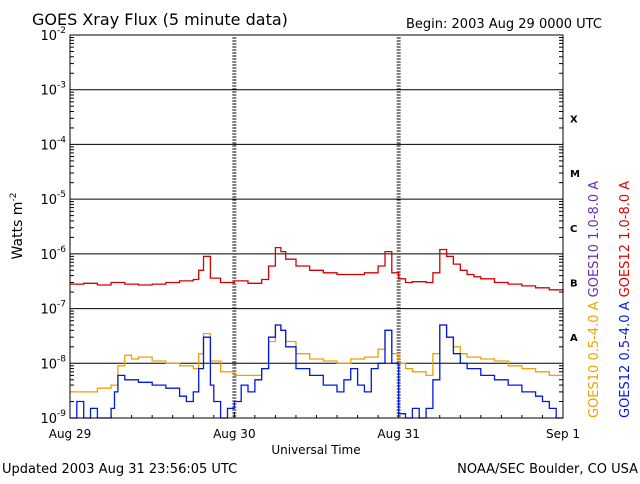 The image size is (640, 484). I want to click on y-tick-label: 10⁻⁶, so click(53, 254).